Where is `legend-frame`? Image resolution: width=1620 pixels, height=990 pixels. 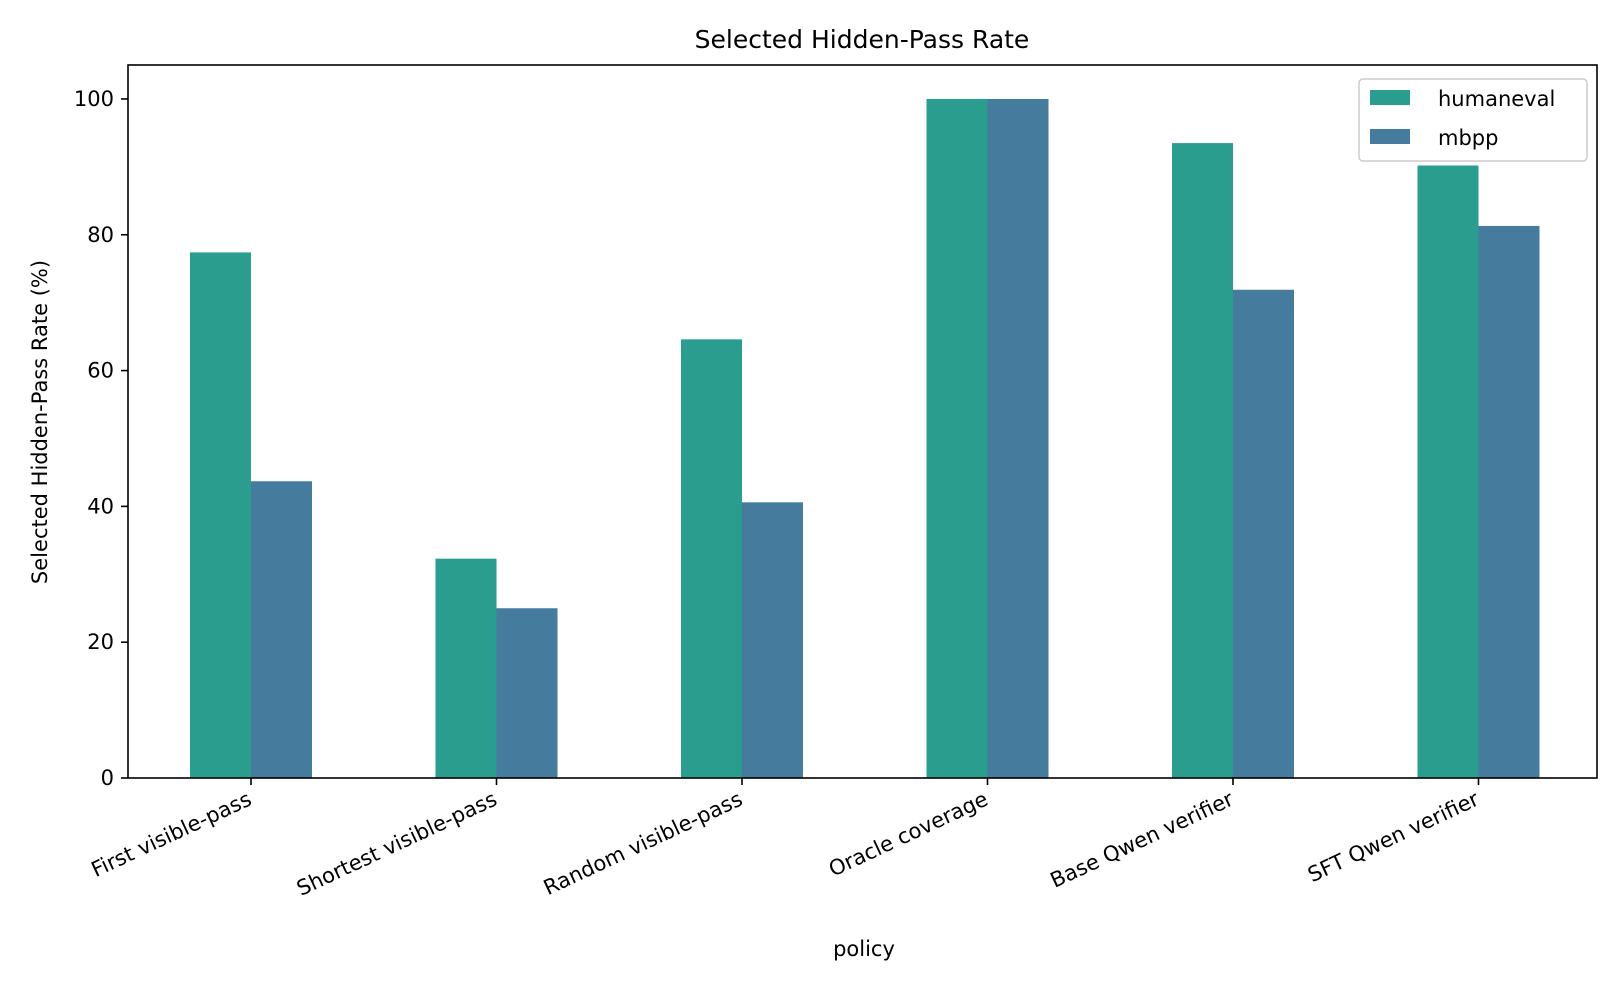
legend-frame is located at coordinates (1473, 120).